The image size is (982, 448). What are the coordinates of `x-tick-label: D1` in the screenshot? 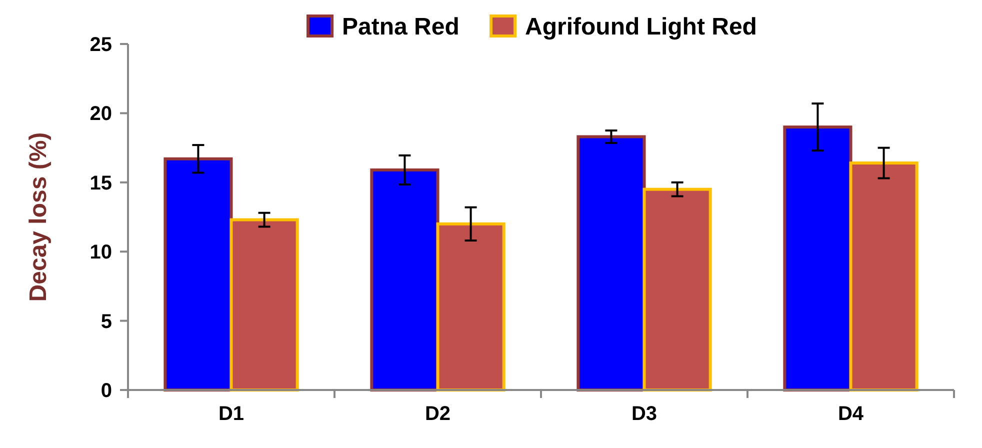 It's located at (231, 414).